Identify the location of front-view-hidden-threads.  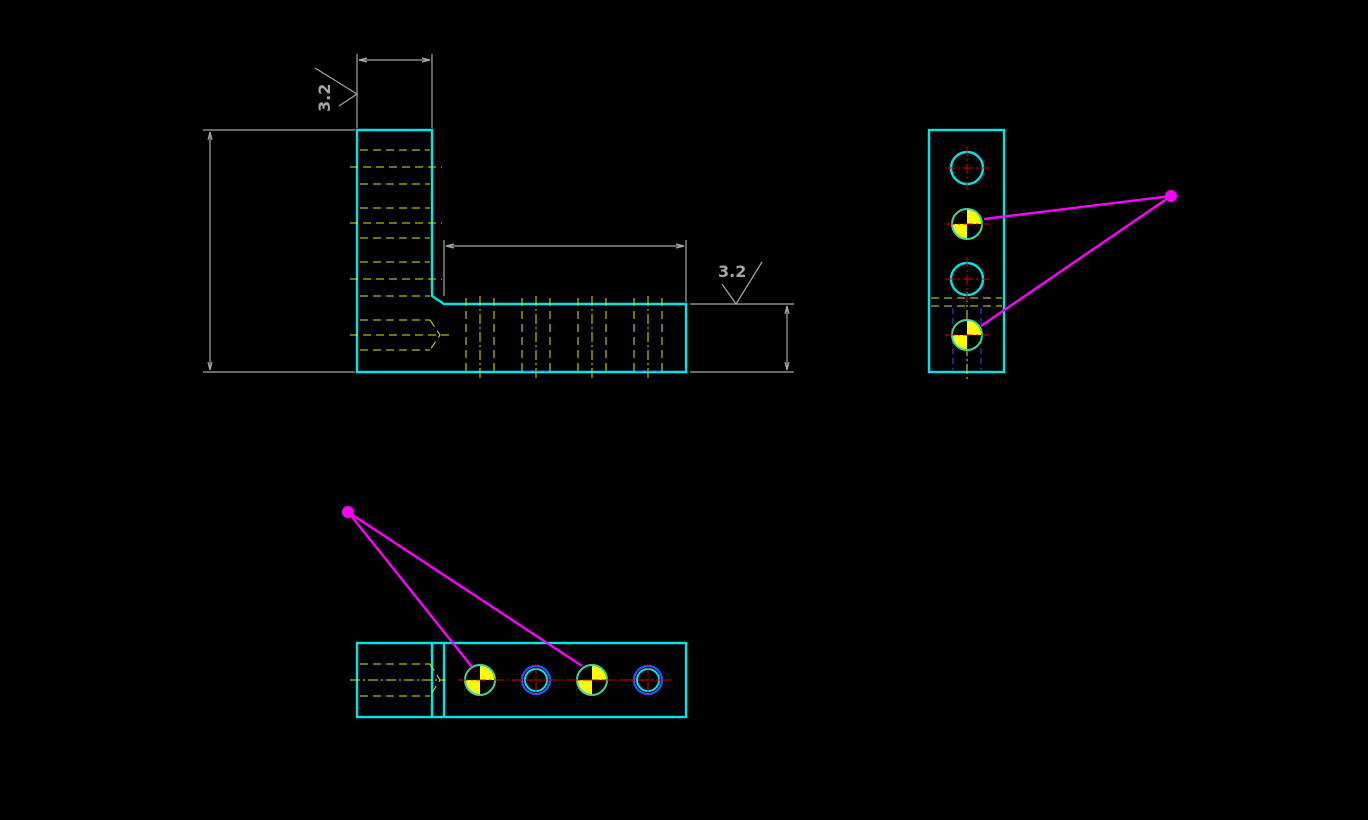
(400, 250).